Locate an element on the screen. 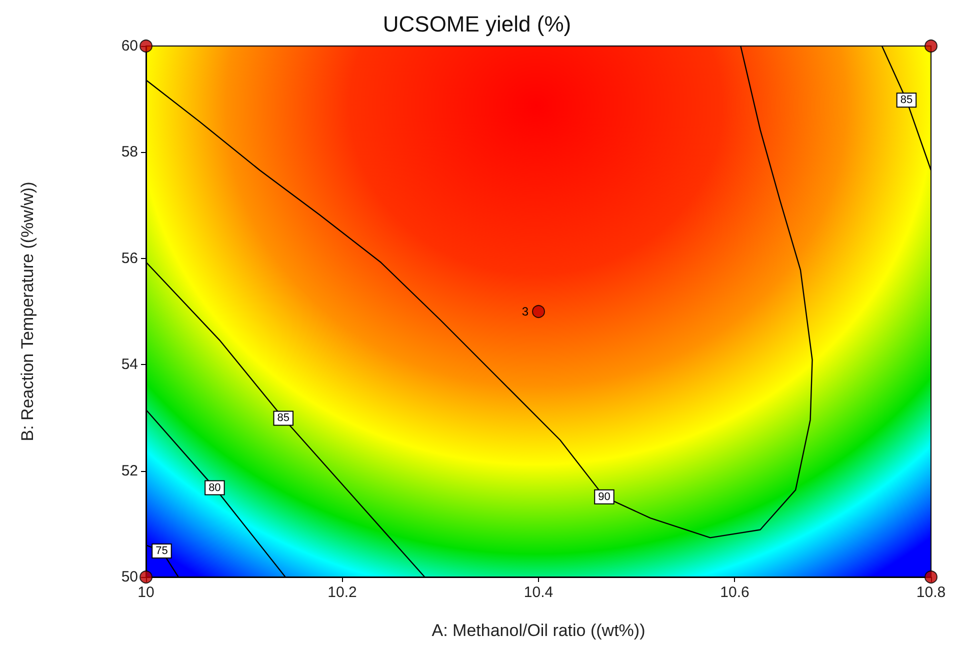 The image size is (954, 657). y-tick-label: 60 is located at coordinates (129, 46).